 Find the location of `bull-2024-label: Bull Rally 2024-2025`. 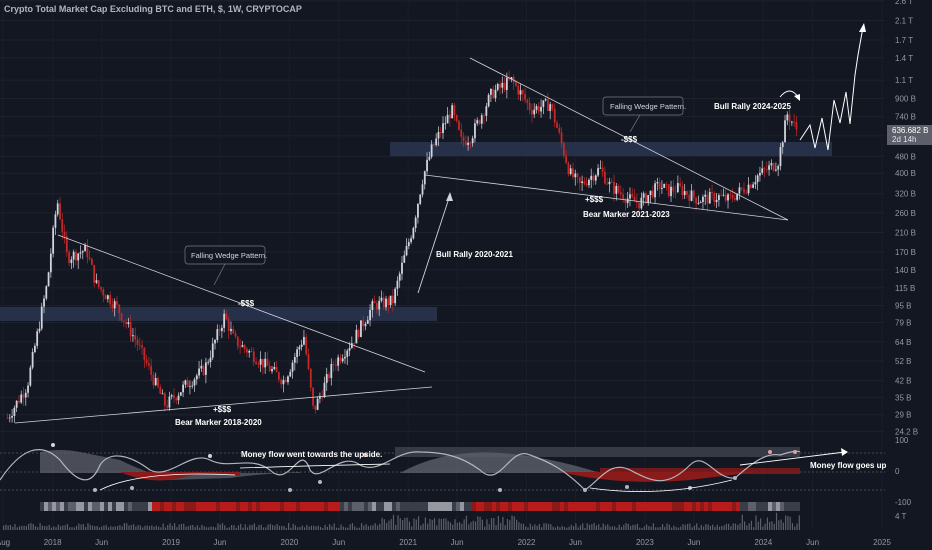

bull-2024-label: Bull Rally 2024-2025 is located at coordinates (752, 106).